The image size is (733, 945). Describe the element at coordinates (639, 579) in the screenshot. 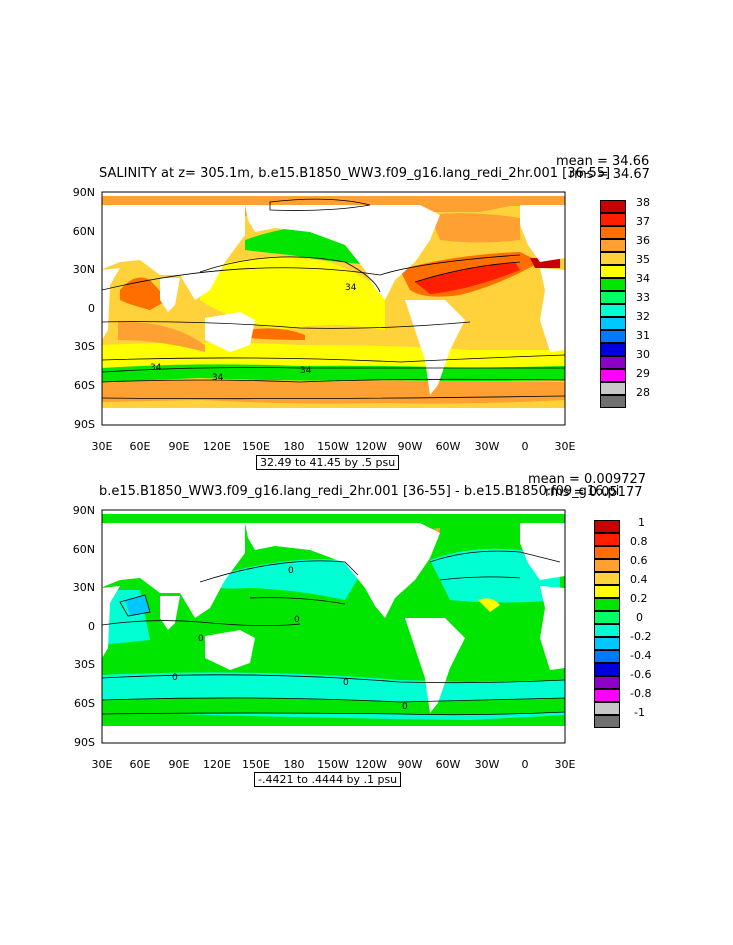

I see `colorbar-label: 0.4` at that location.